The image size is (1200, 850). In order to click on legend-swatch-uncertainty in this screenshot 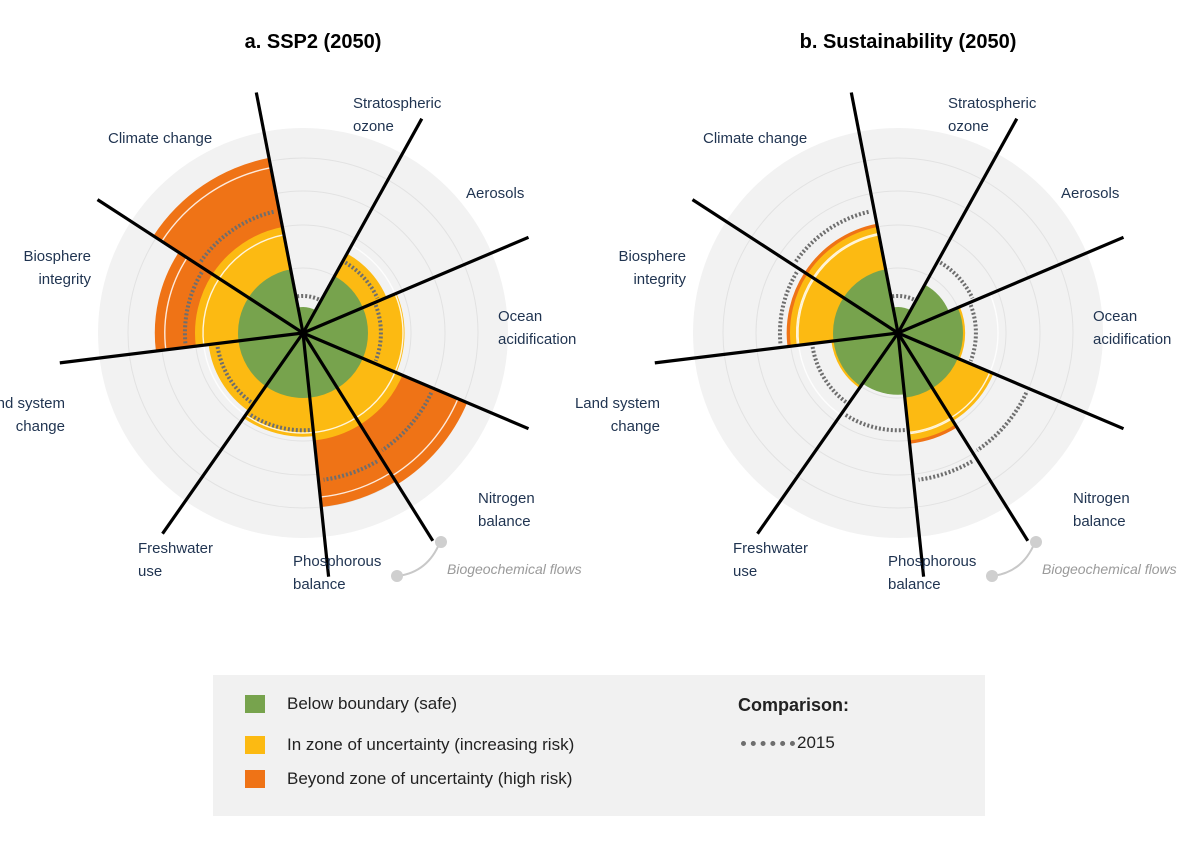, I will do `click(255, 745)`.